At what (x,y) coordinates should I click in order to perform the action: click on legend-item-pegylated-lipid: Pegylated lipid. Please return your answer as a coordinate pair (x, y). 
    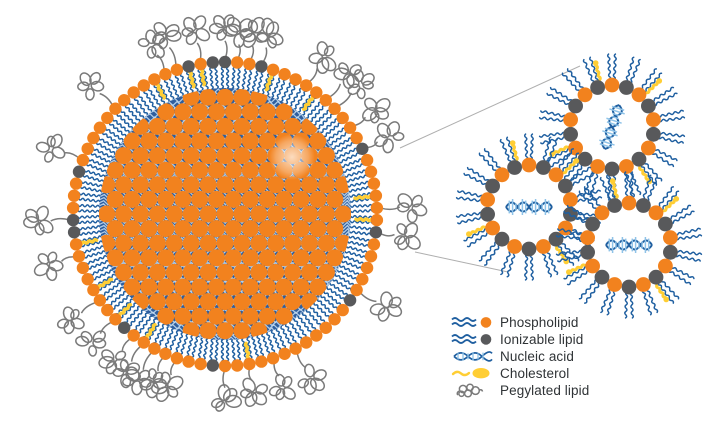
    Looking at the image, I should click on (575, 390).